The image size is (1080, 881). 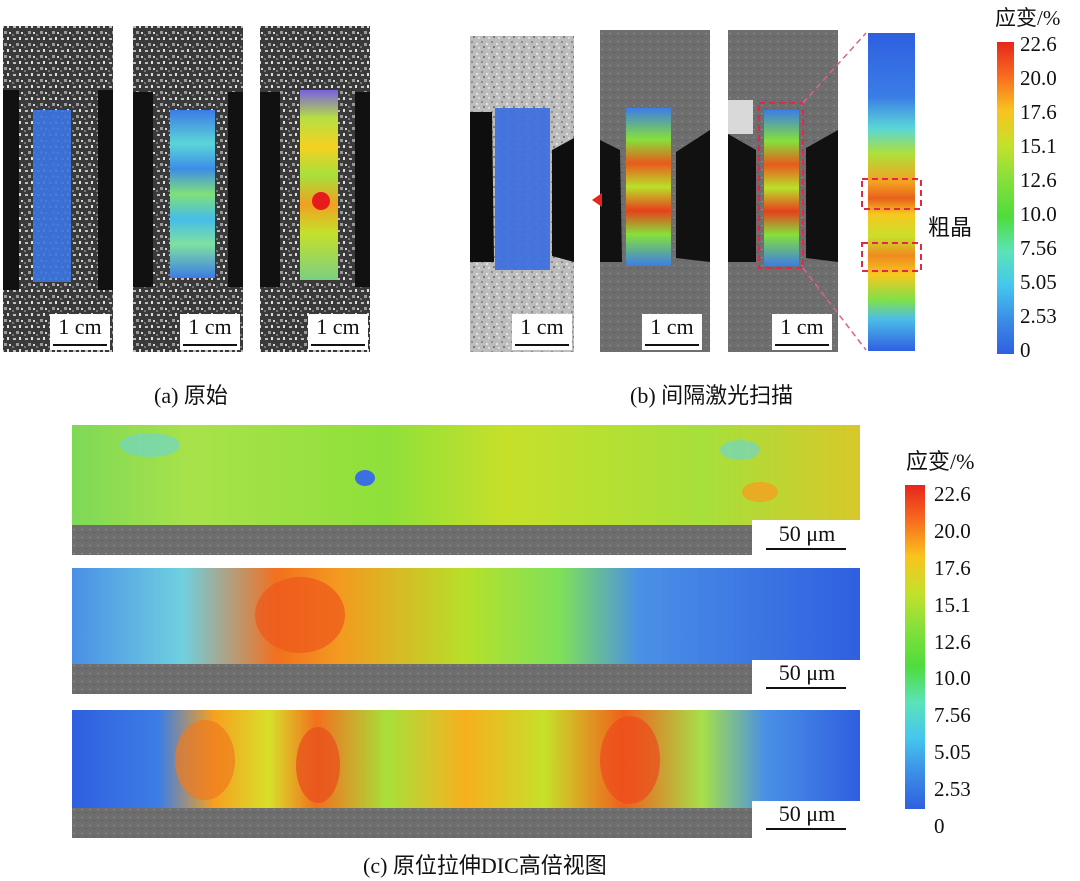 What do you see at coordinates (485, 865) in the screenshot?
I see `caption-c: (c) 原位拉伸DIC高倍视图` at bounding box center [485, 865].